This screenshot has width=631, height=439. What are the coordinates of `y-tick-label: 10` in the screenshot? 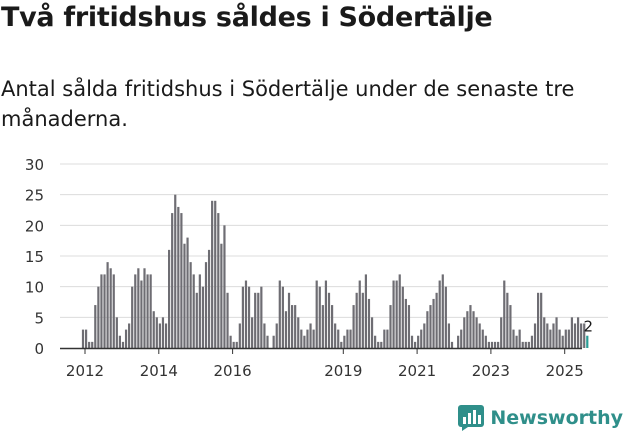 It's located at (34, 288).